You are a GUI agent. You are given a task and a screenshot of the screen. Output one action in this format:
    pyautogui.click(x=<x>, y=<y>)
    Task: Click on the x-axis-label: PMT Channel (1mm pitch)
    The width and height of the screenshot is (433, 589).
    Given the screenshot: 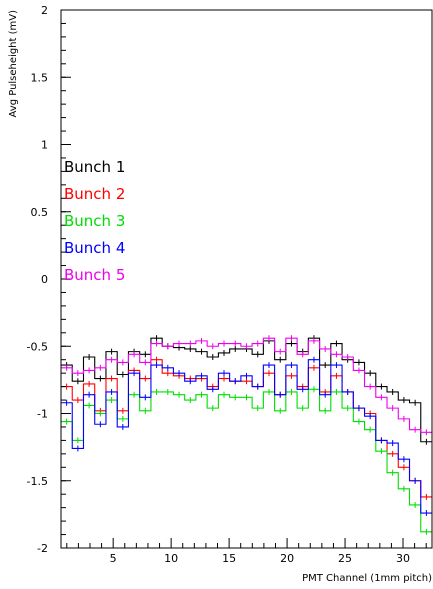 What is the action you would take?
    pyautogui.click(x=367, y=578)
    